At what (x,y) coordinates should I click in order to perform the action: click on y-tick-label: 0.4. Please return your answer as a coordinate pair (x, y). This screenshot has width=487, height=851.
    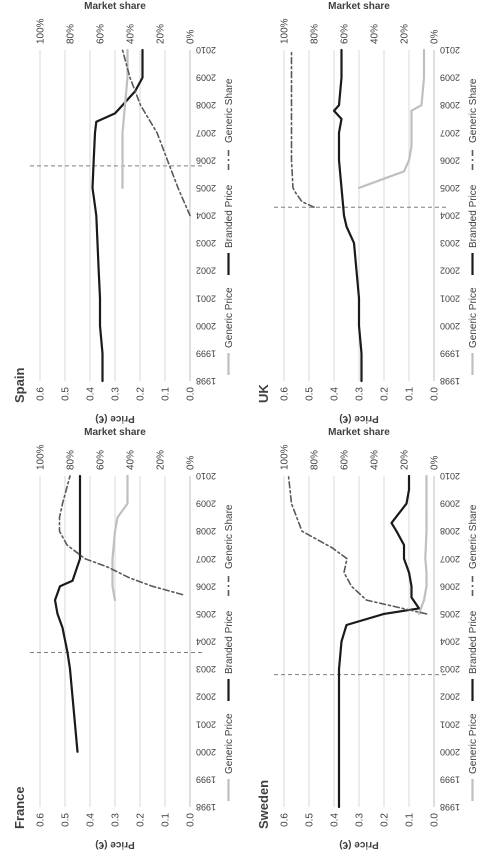
    Looking at the image, I should click on (335, 394).